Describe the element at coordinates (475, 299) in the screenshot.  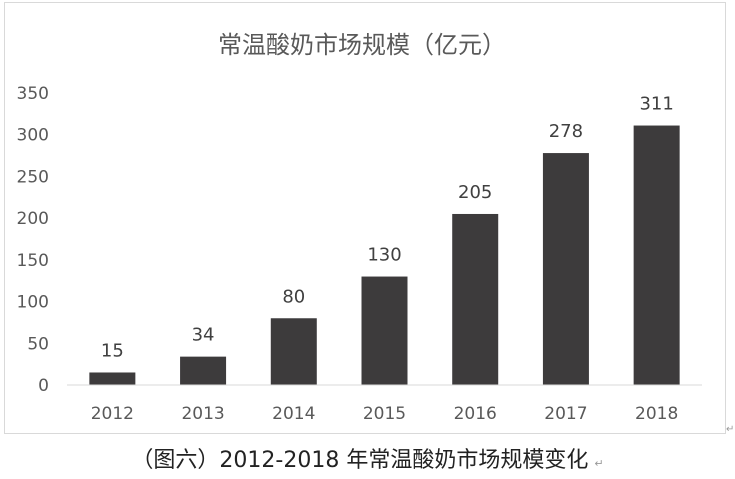
I see `bar-2016` at that location.